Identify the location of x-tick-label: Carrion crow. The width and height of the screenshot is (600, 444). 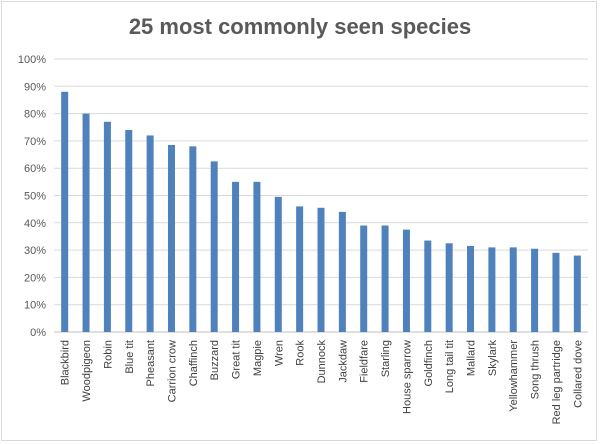
(172, 371).